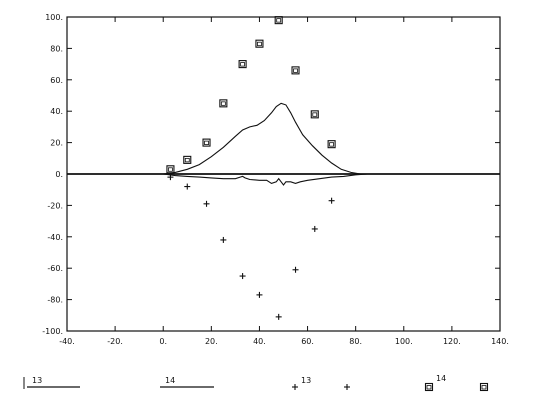 The height and width of the screenshot is (419, 544). What do you see at coordinates (54, 17) in the screenshot?
I see `y-tick-label: 100.` at bounding box center [54, 17].